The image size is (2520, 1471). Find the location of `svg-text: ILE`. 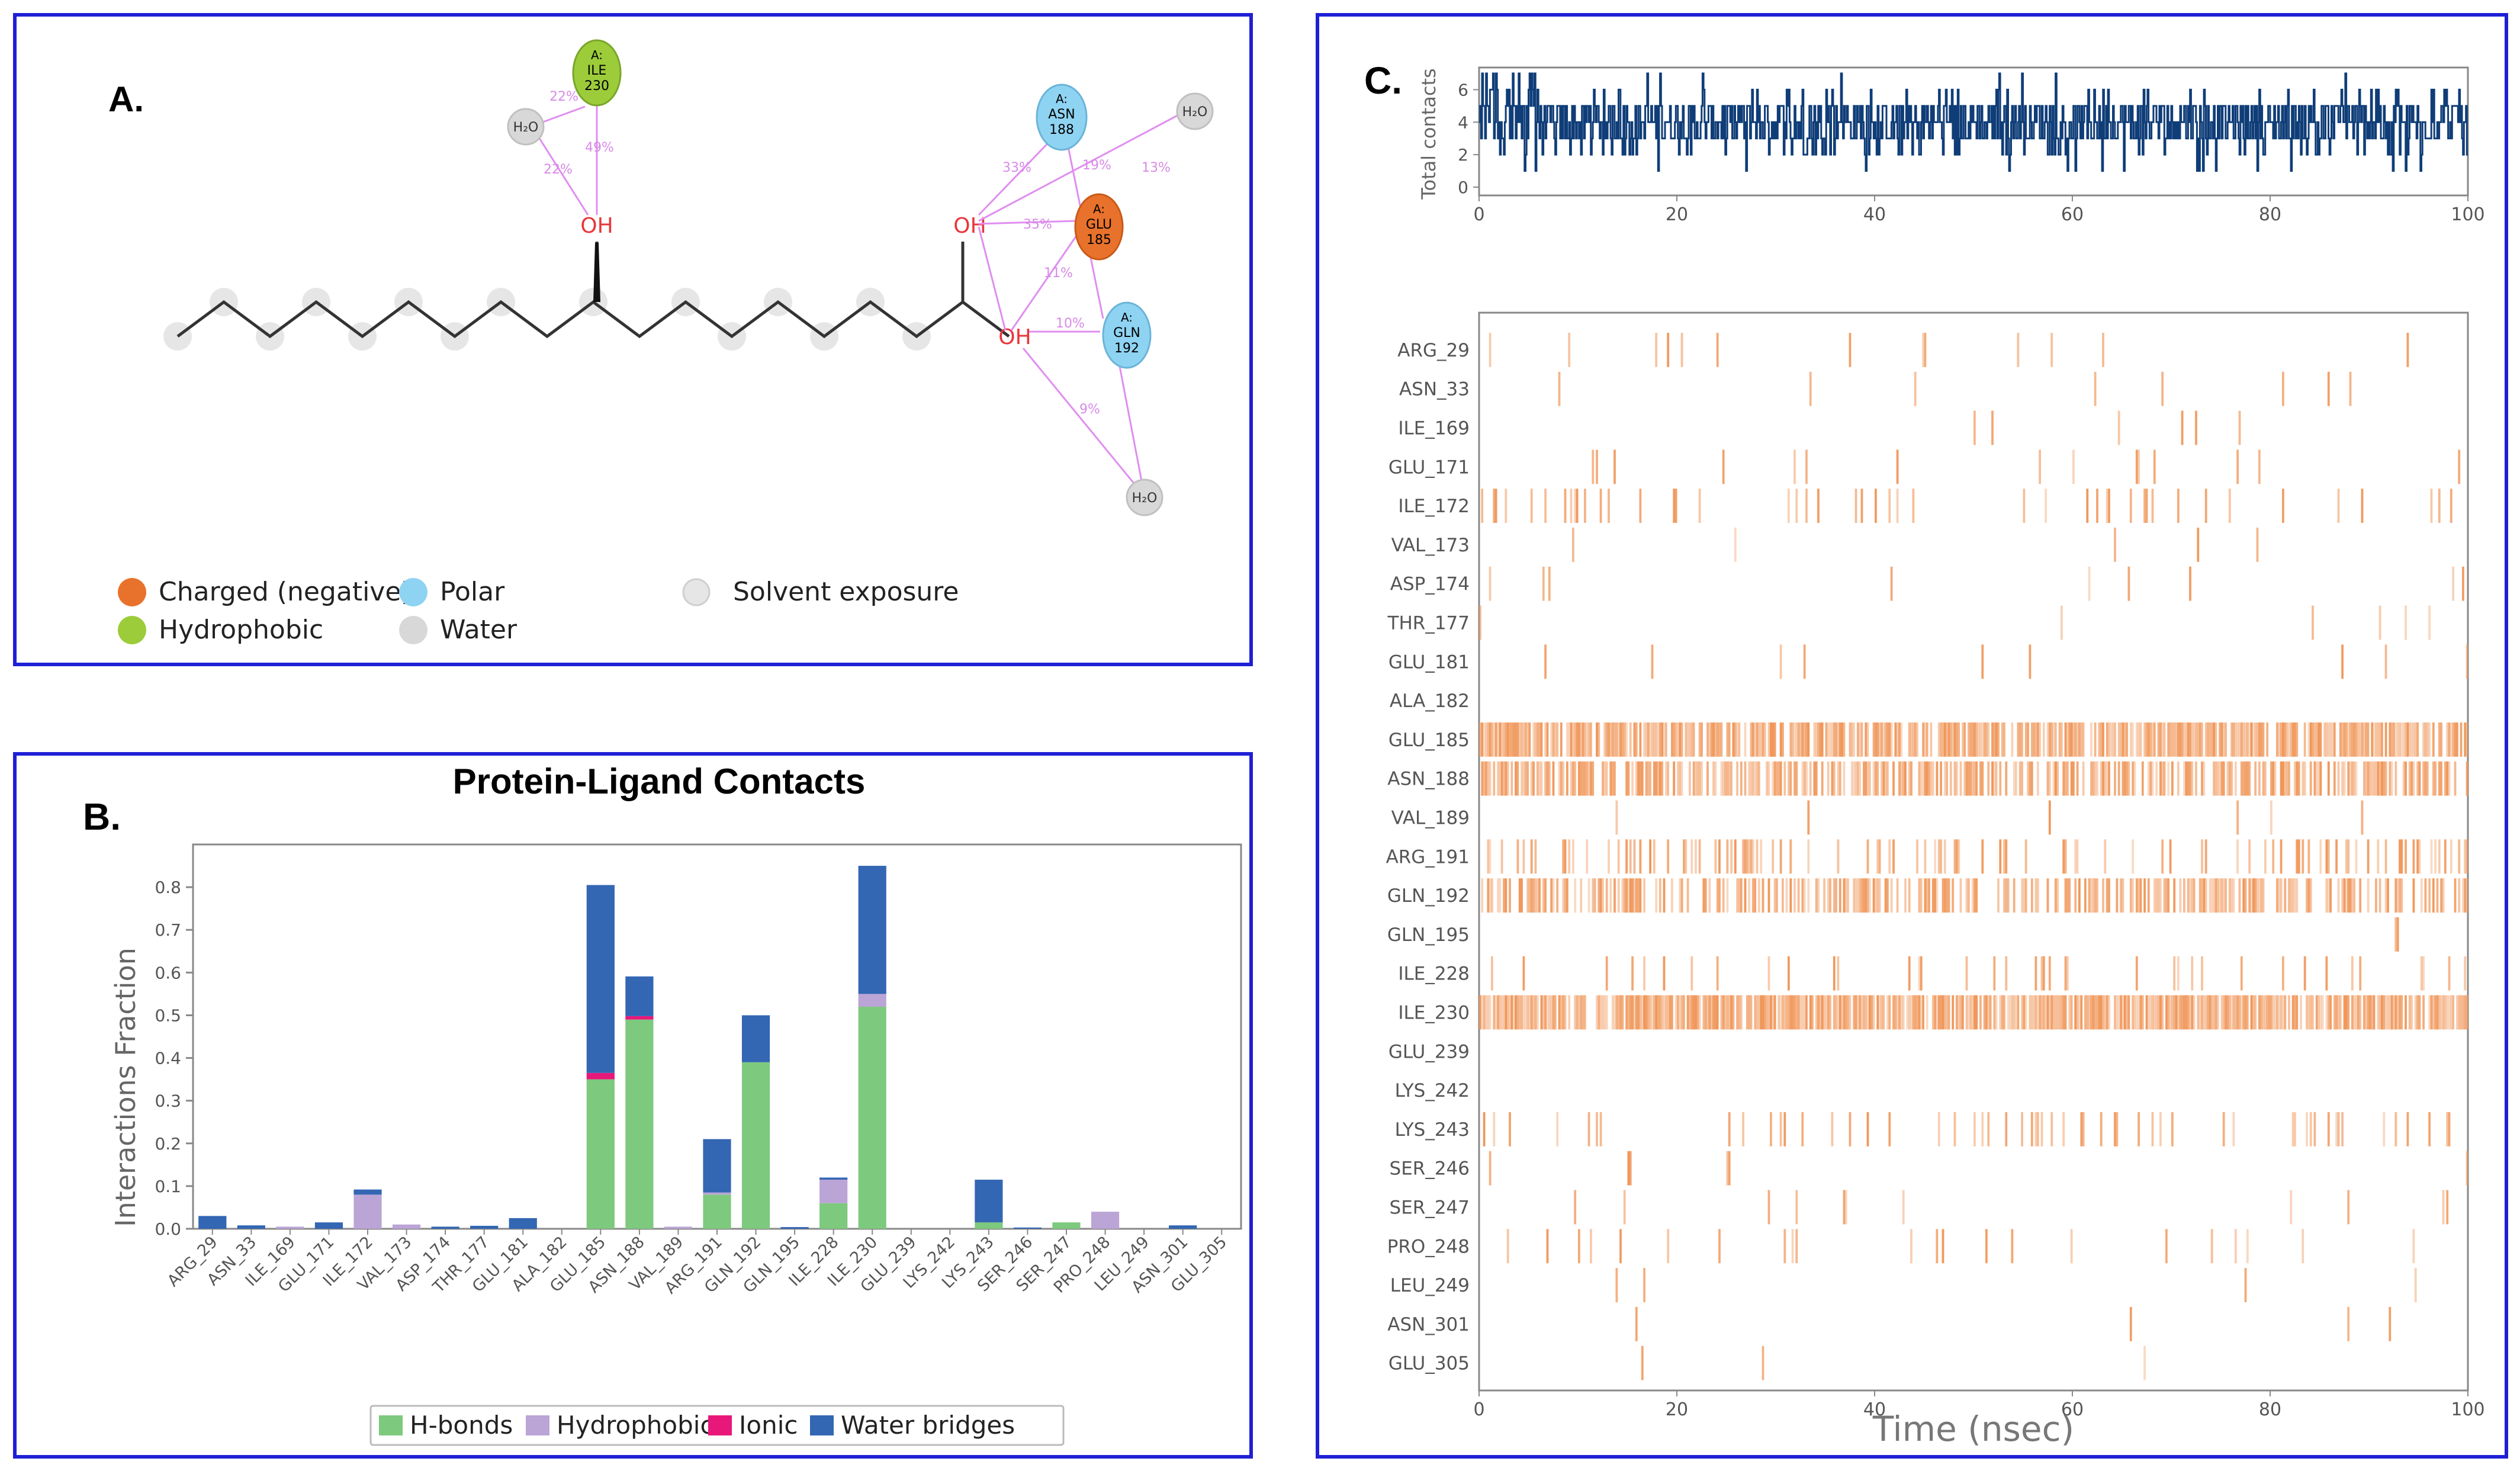

svg-text: ILE is located at coordinates (597, 70).